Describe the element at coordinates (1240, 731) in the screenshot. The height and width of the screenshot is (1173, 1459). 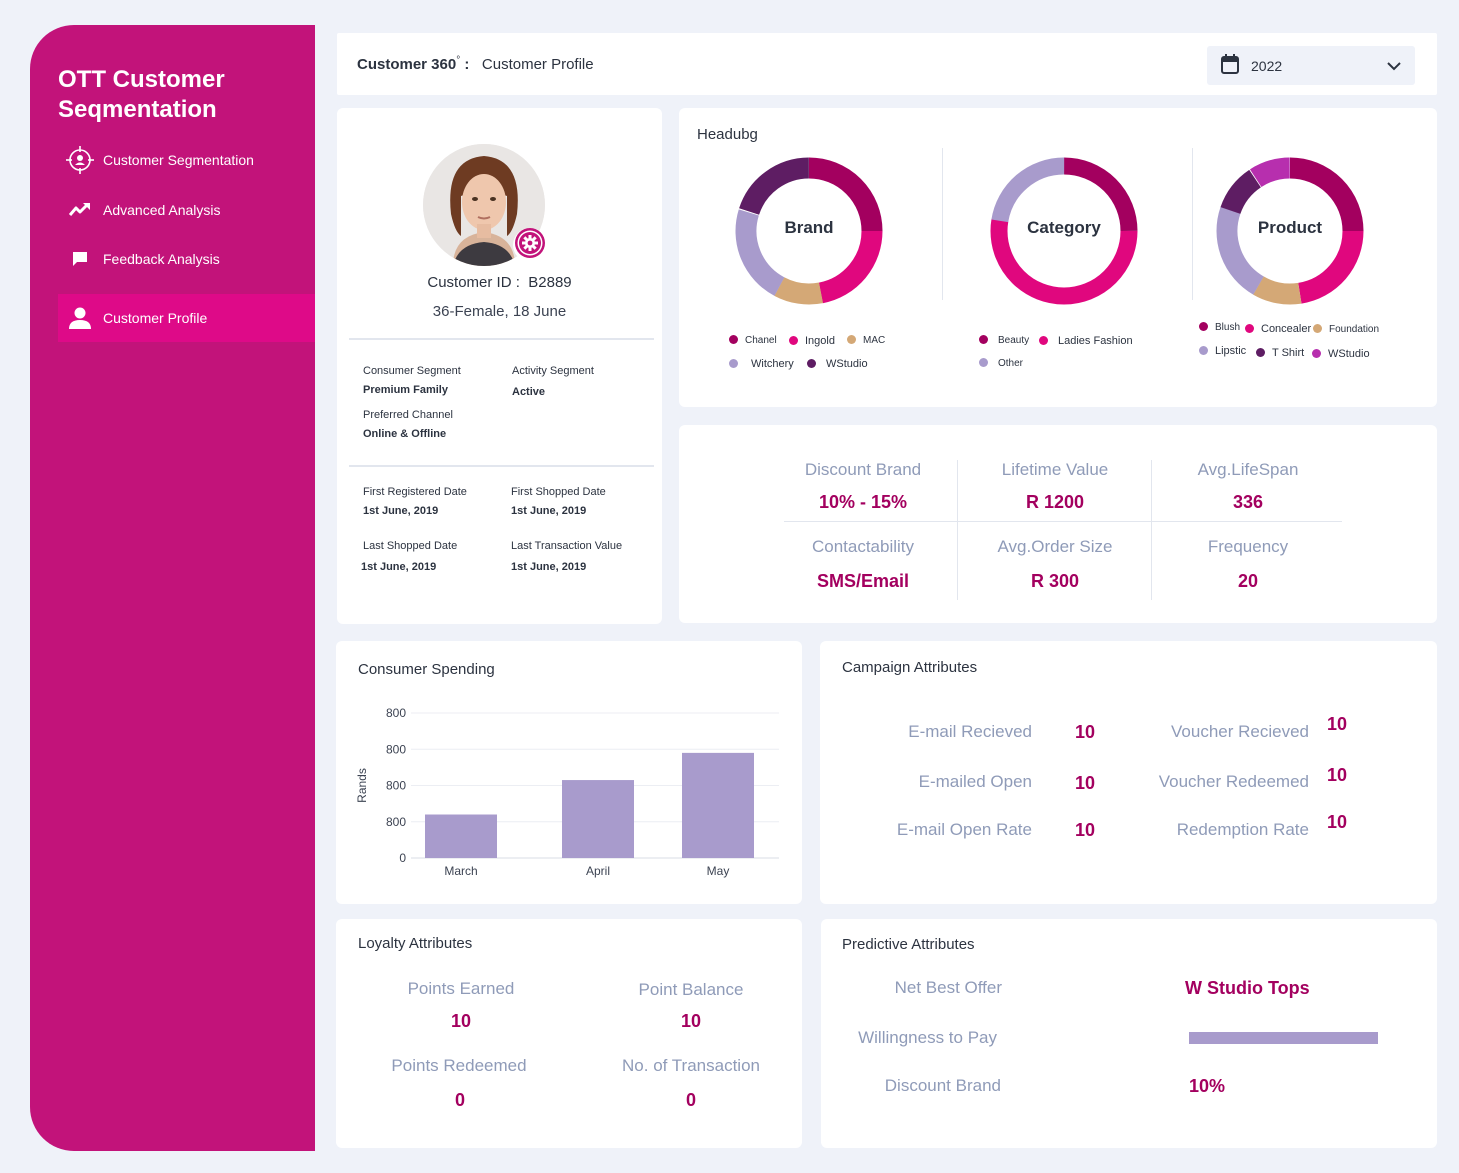
I see `voucher-received-label: Voucher Recieved` at that location.